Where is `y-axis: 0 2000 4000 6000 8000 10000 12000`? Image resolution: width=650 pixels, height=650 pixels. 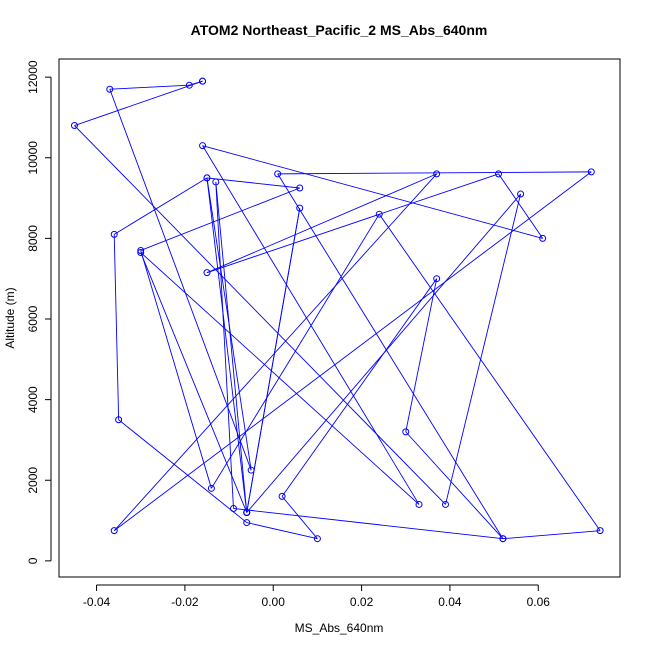
y-axis: 0 2000 4000 6000 8000 10000 12000 is located at coordinates (39, 312).